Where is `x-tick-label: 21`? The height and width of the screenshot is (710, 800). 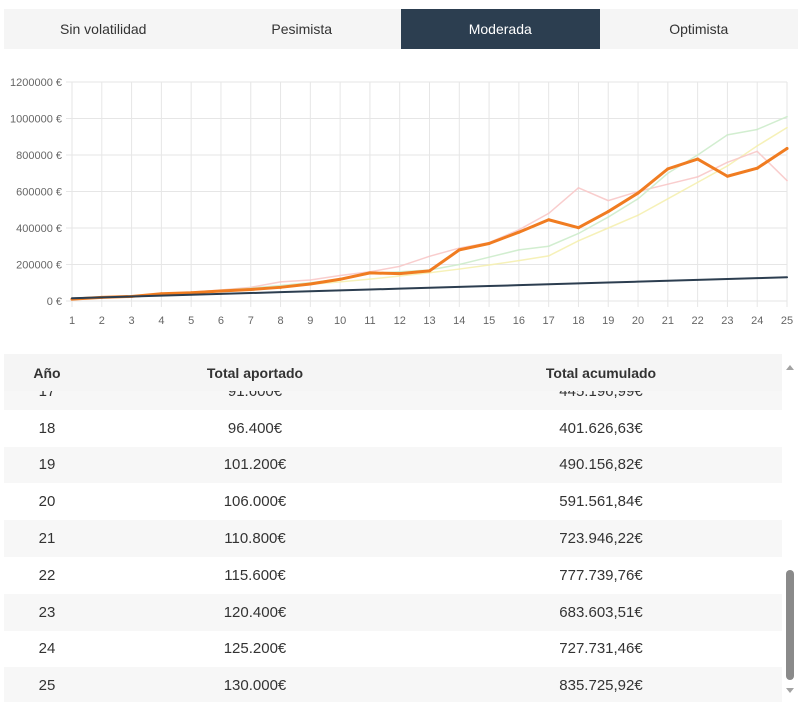
x-tick-label: 21 is located at coordinates (668, 321).